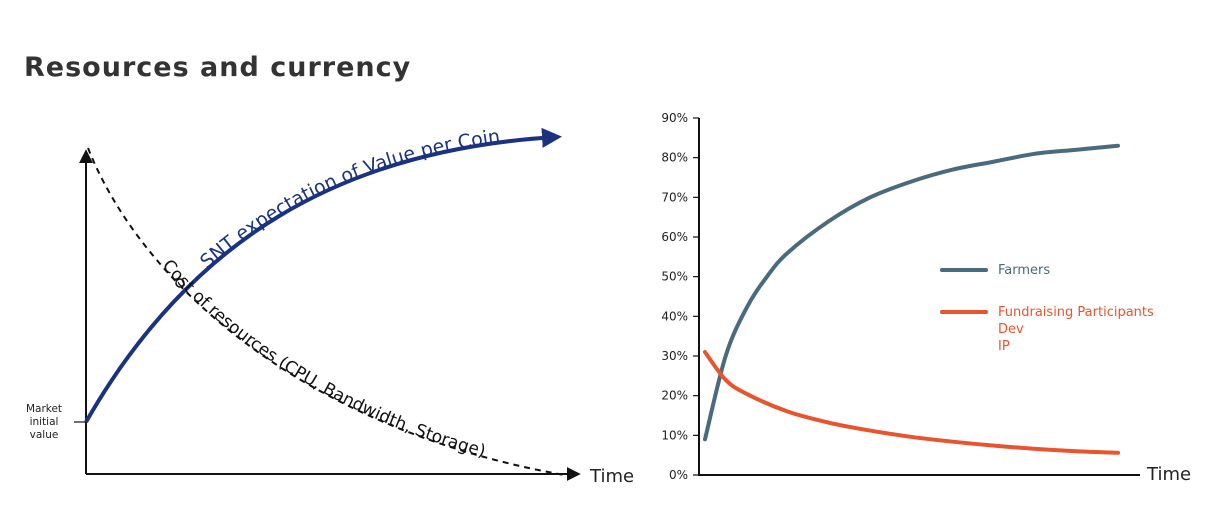  Describe the element at coordinates (218, 67) in the screenshot. I see `page-title: Resources and currency` at that location.